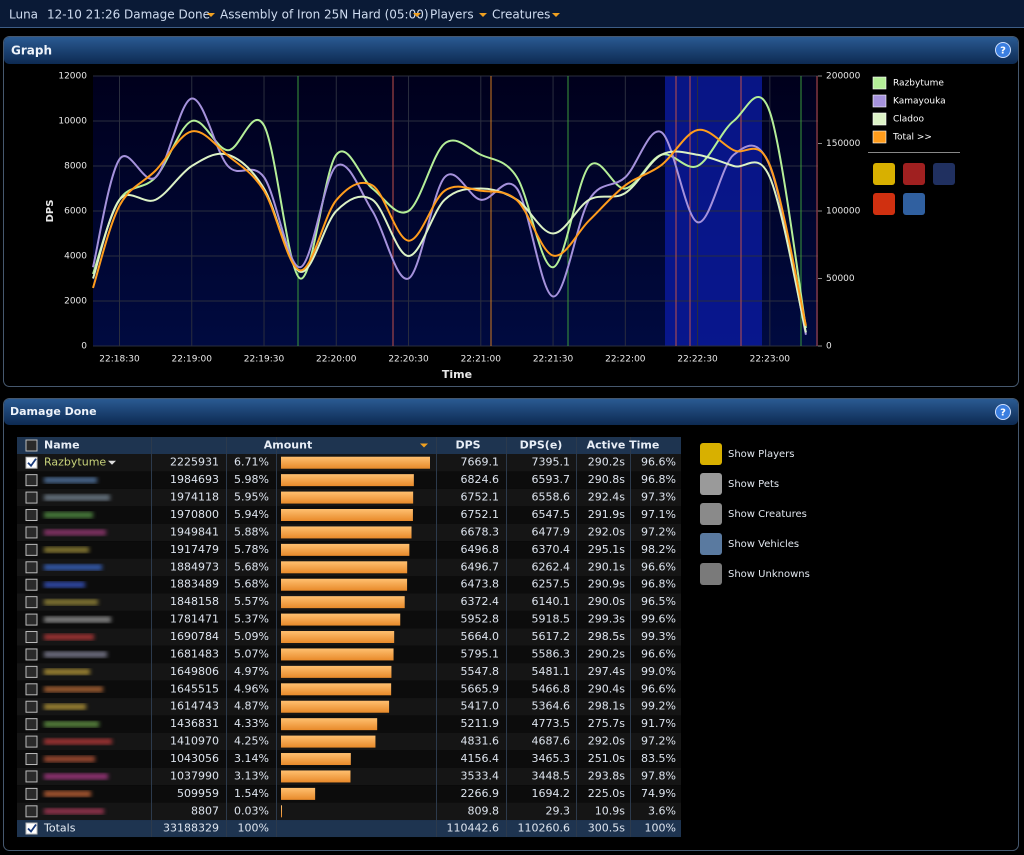 This screenshot has width=1024, height=855. I want to click on top-bar-item: Players, so click(452, 15).